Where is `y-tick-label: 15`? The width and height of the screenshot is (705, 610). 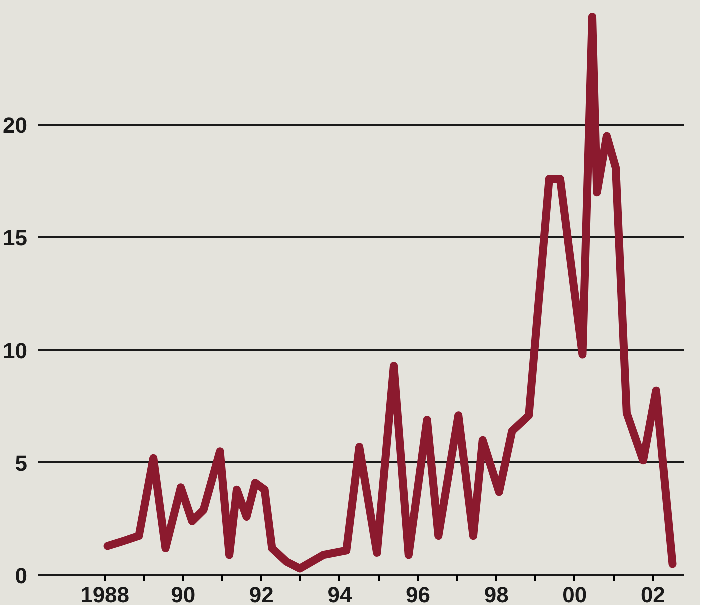
y-tick-label: 15 is located at coordinates (15, 238).